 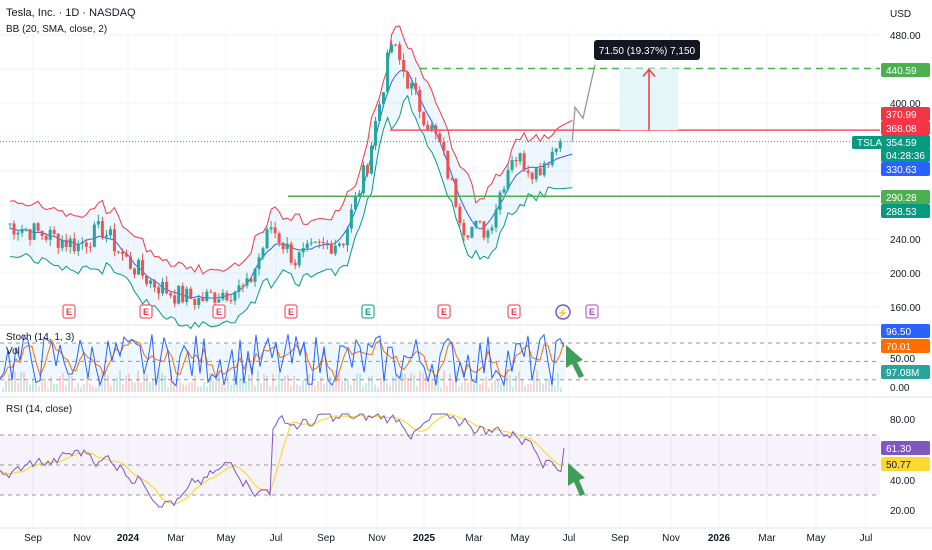 What do you see at coordinates (901, 170) in the screenshot?
I see `price-tag-text: 330.63` at bounding box center [901, 170].